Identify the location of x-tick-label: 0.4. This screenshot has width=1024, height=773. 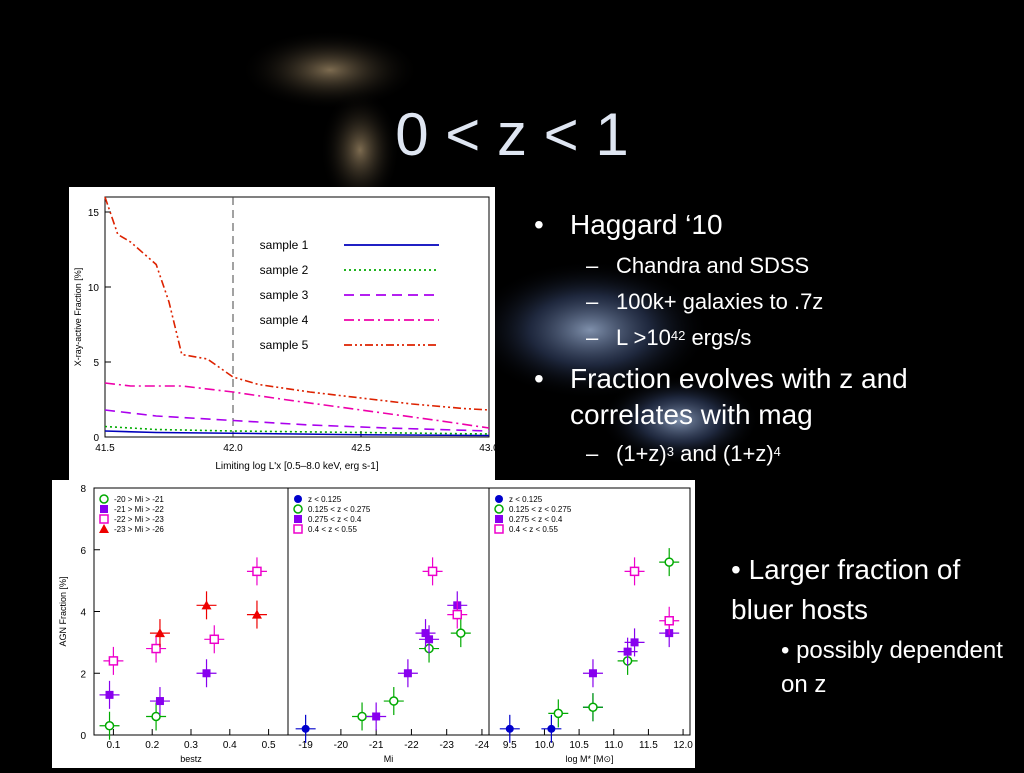
(230, 745).